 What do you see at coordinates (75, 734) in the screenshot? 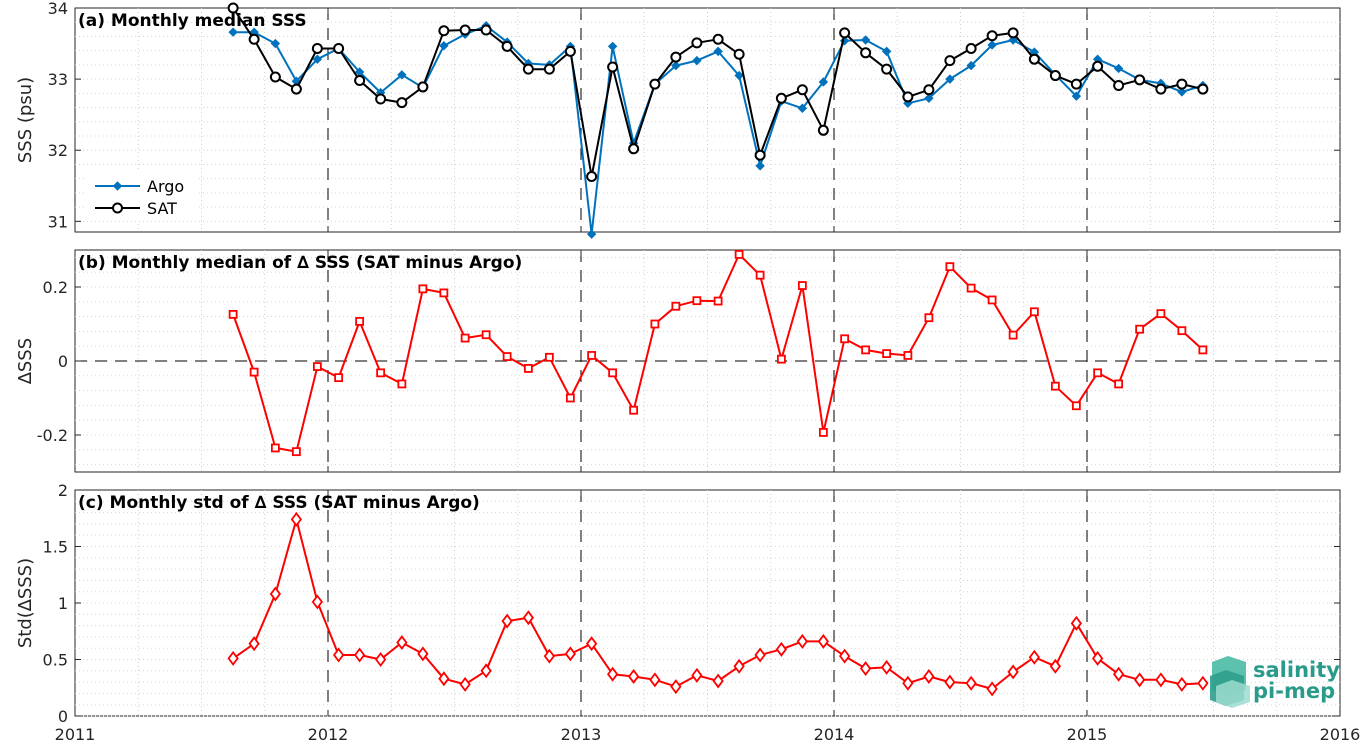
I see `x-tick-label: 2011` at bounding box center [75, 734].